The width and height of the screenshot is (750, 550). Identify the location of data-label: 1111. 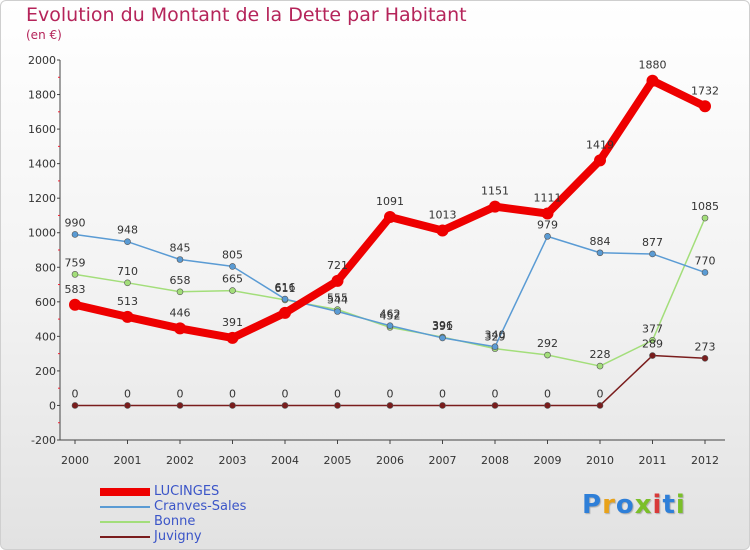
(548, 198).